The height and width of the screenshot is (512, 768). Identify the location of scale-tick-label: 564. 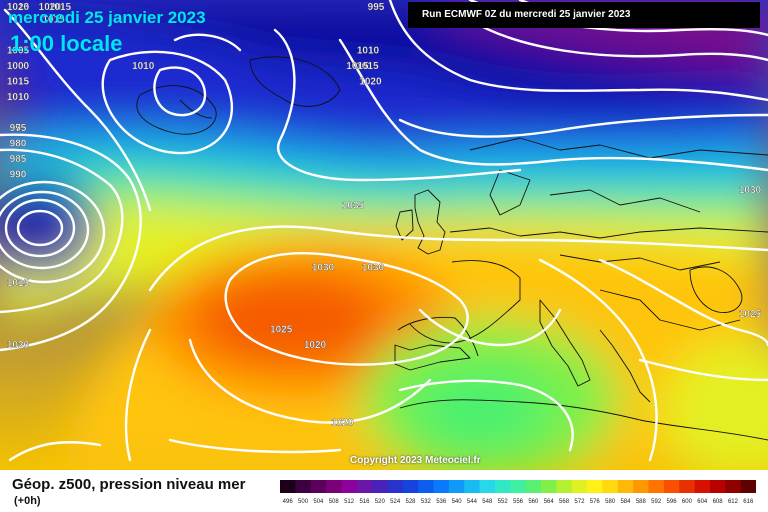
(549, 502).